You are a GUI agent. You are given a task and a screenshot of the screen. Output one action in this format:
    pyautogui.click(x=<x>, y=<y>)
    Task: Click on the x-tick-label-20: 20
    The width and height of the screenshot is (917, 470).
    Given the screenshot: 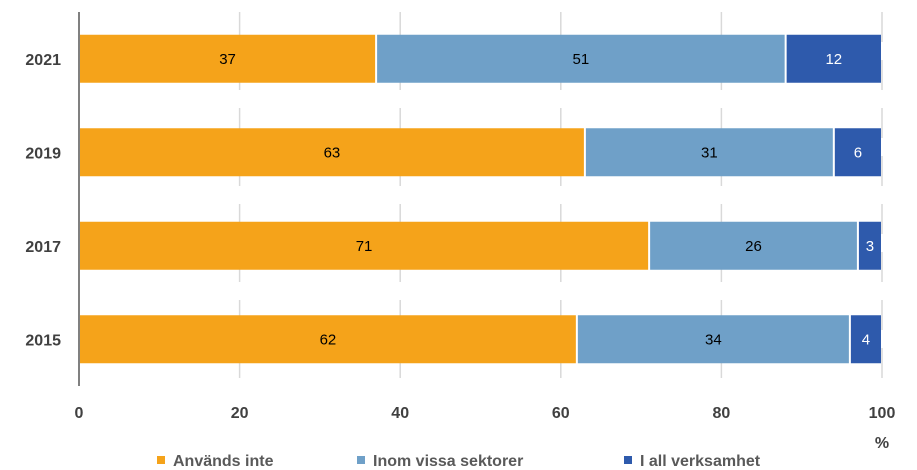 What is the action you would take?
    pyautogui.click(x=240, y=413)
    